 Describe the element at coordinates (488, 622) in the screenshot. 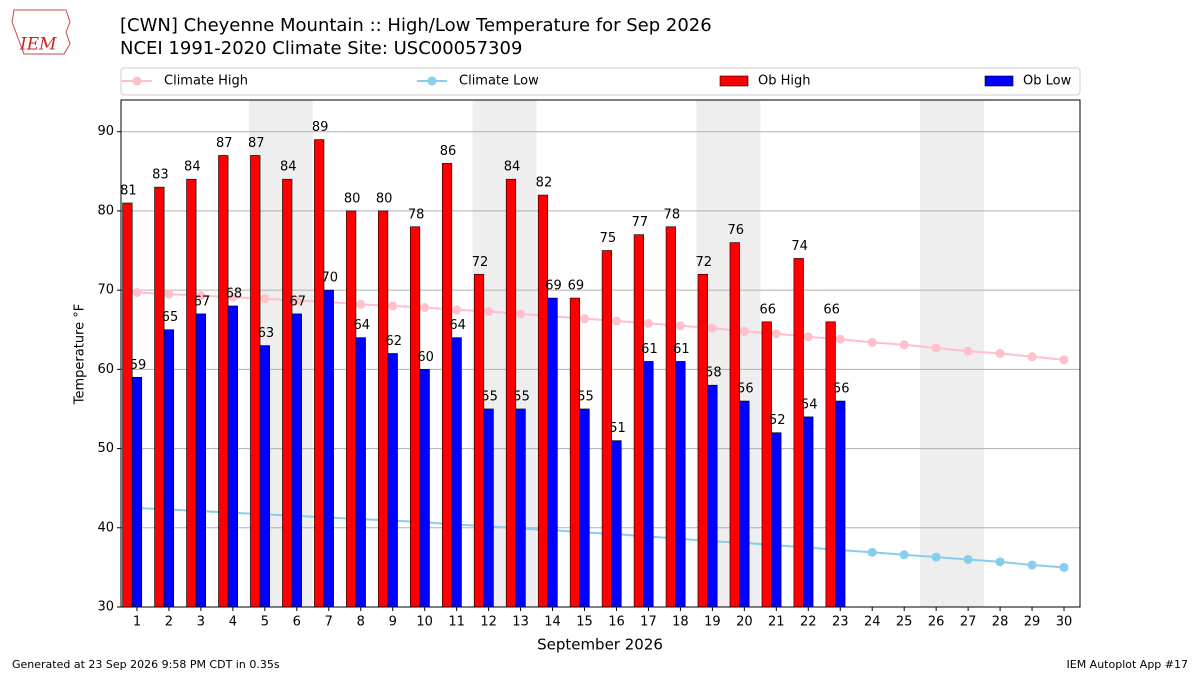

I see `x-tick-label: 12` at that location.